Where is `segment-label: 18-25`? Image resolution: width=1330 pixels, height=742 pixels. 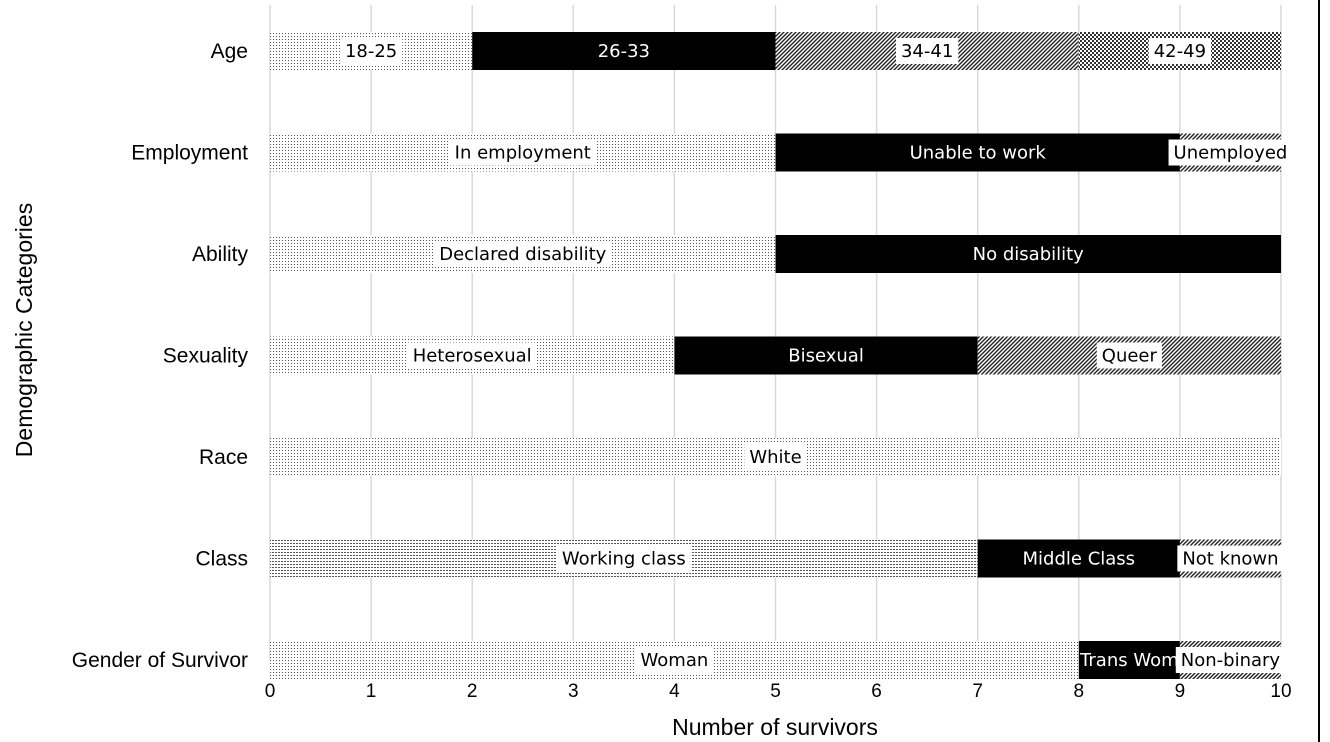 segment-label: 18-25 is located at coordinates (371, 51).